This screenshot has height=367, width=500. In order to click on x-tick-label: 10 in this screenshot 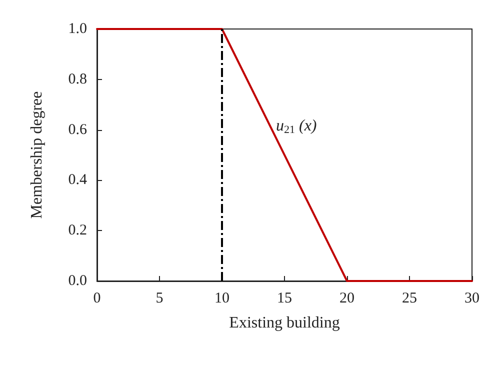, I will do `click(222, 298)`.